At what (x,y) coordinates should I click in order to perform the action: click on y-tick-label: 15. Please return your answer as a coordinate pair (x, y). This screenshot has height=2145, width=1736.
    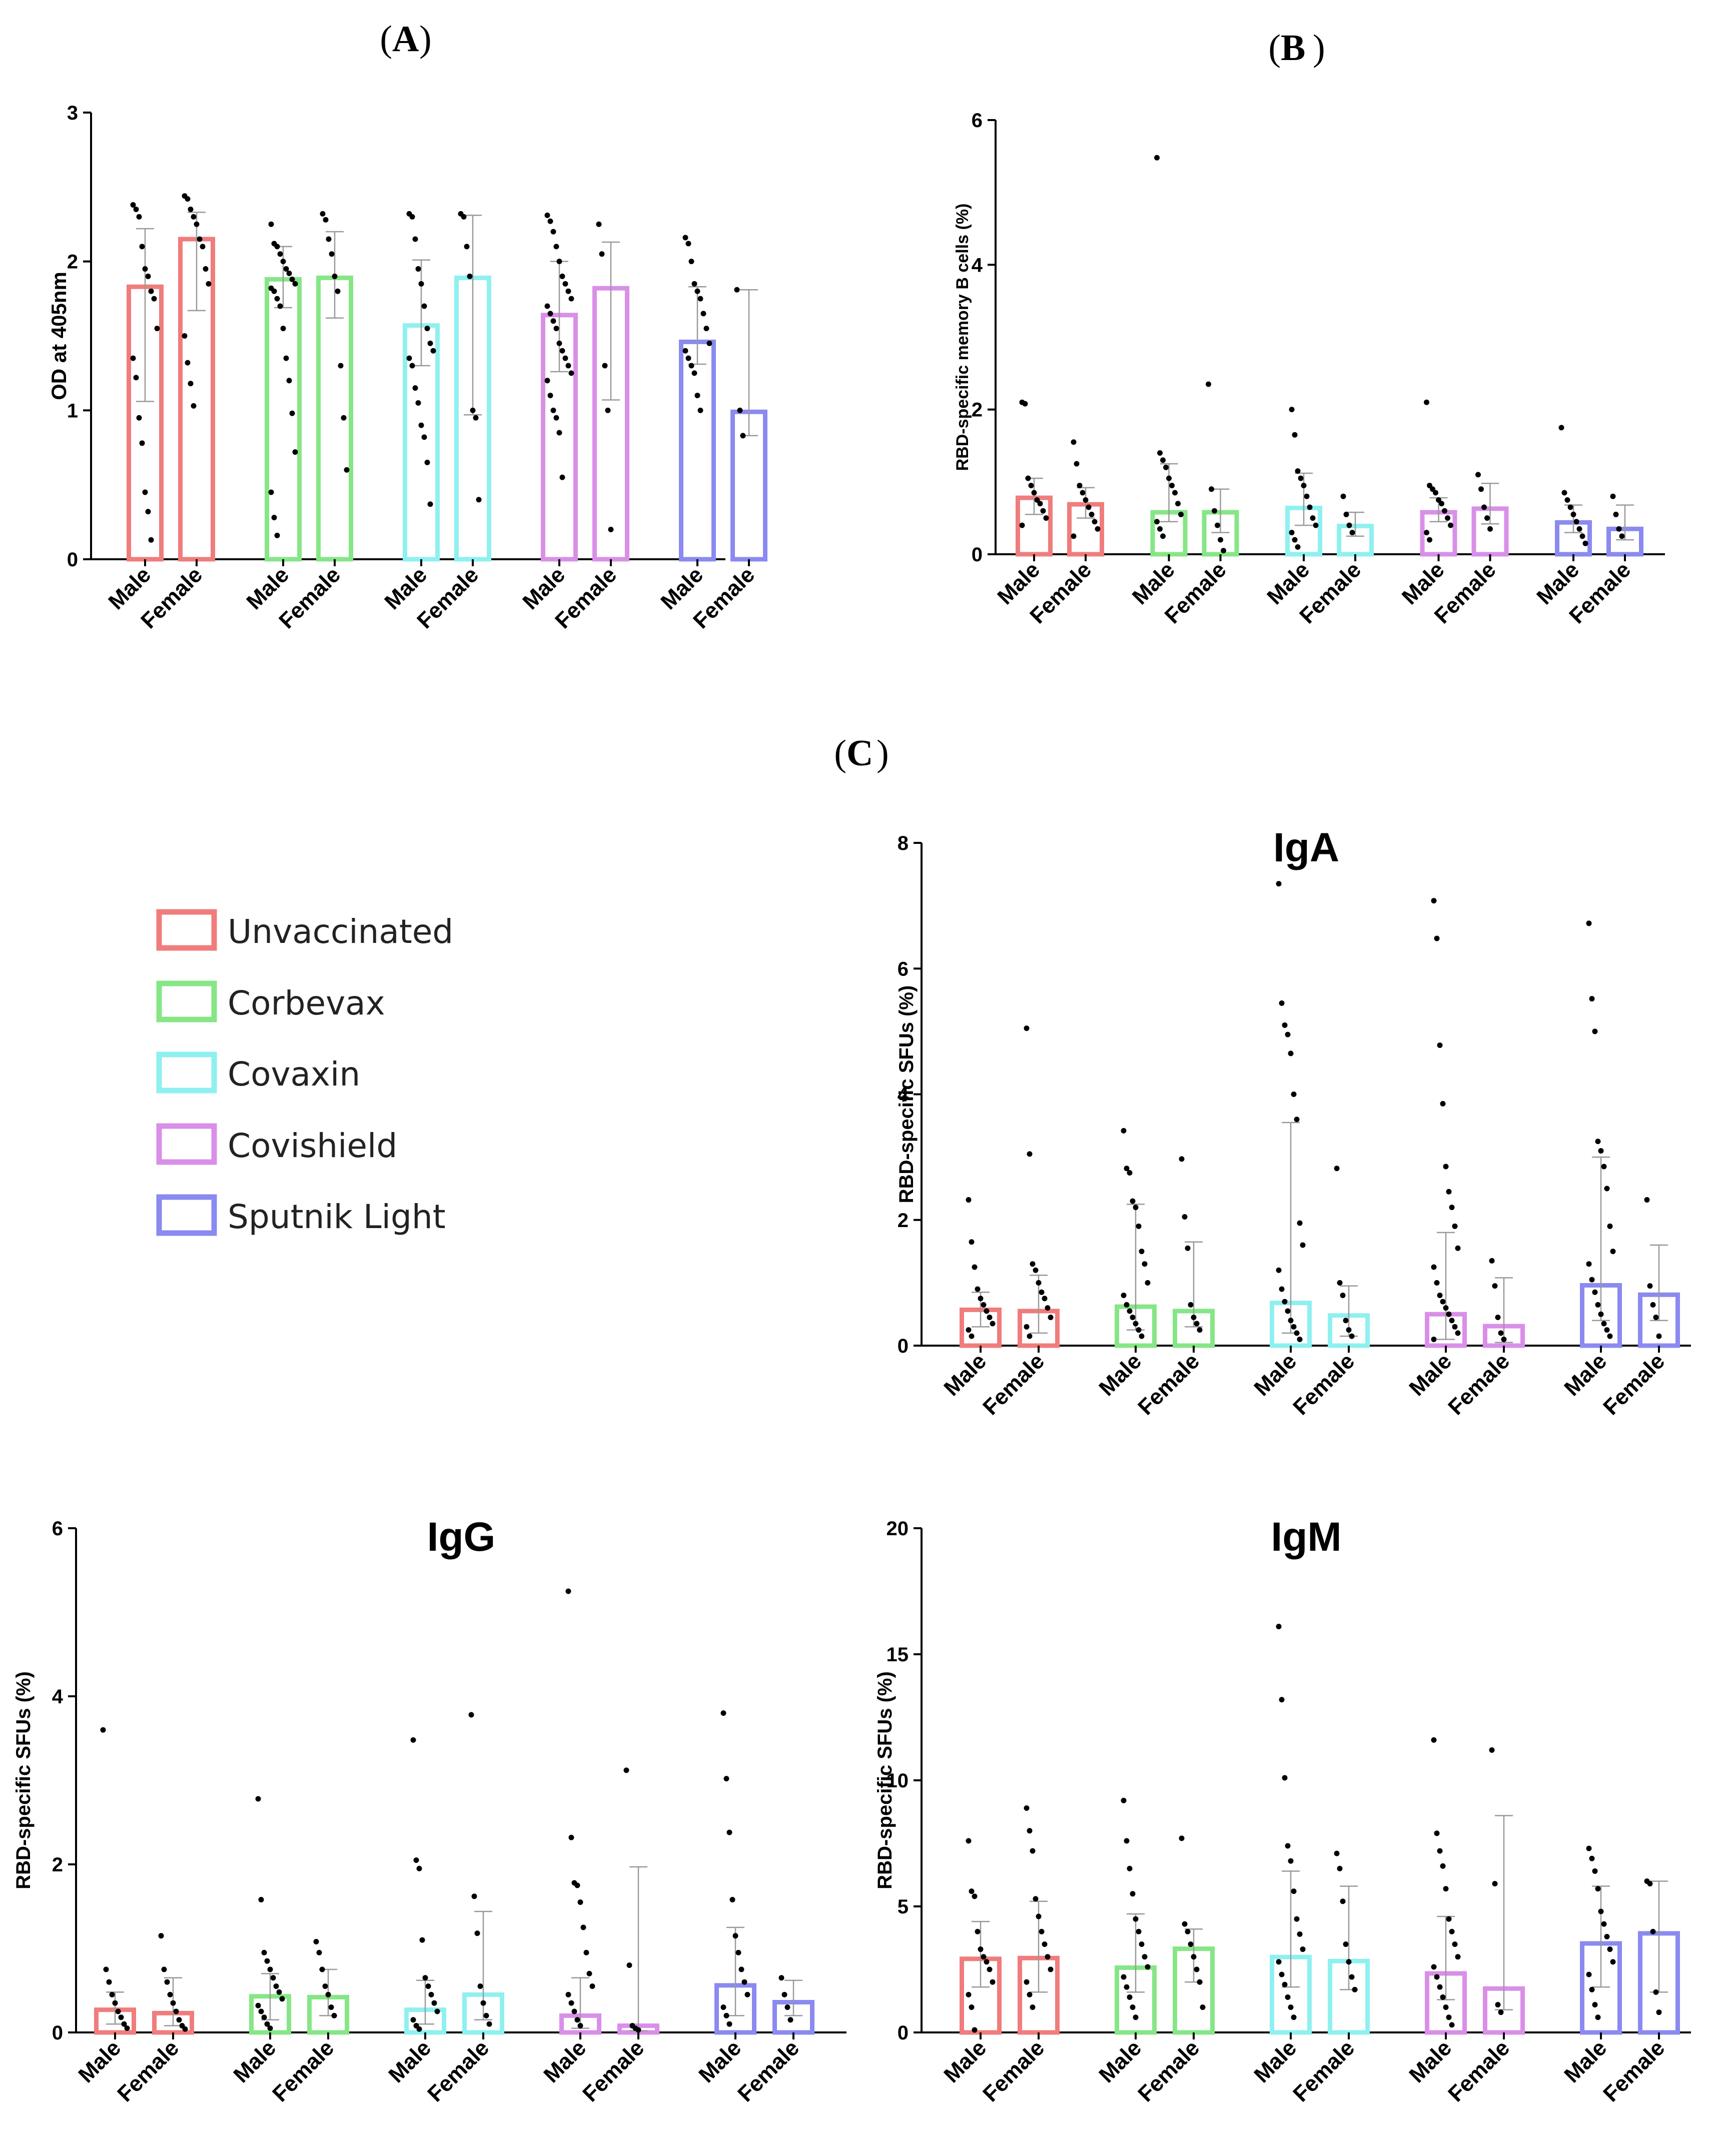
    Looking at the image, I should click on (898, 1655).